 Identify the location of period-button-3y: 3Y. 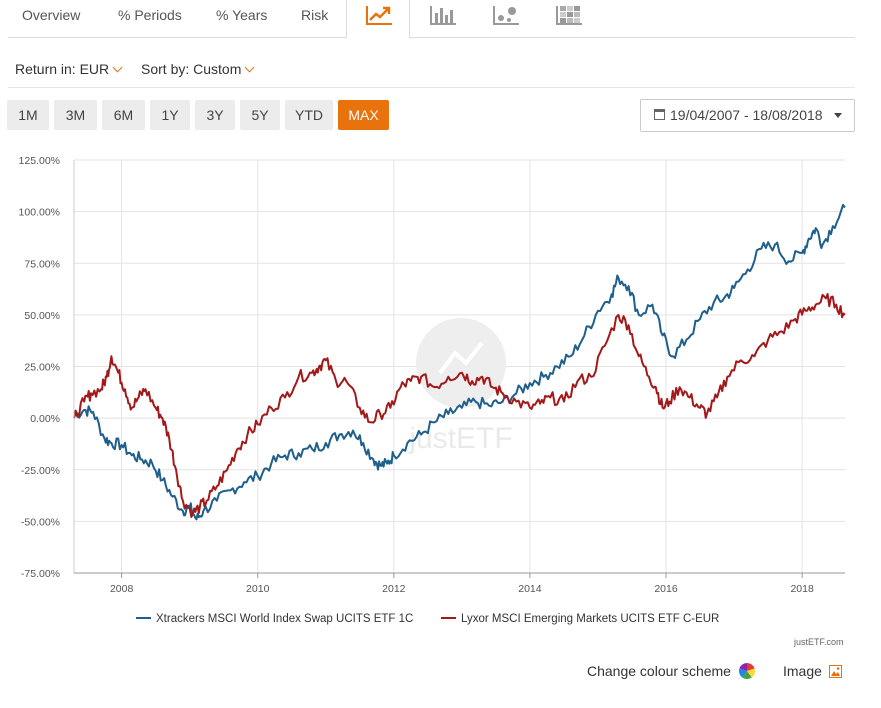
(215, 115).